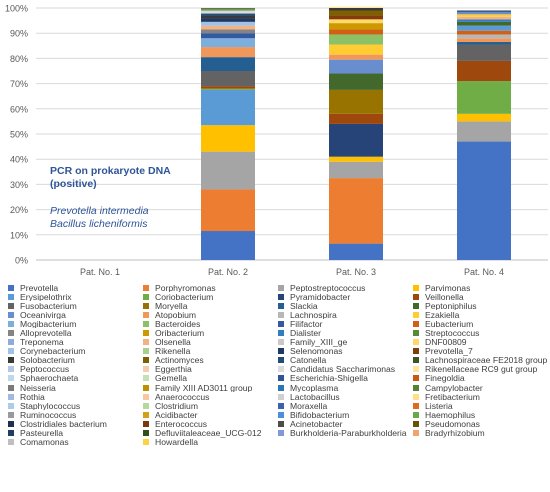  Describe the element at coordinates (306, 333) in the screenshot. I see `legend-label: Dialister` at that location.